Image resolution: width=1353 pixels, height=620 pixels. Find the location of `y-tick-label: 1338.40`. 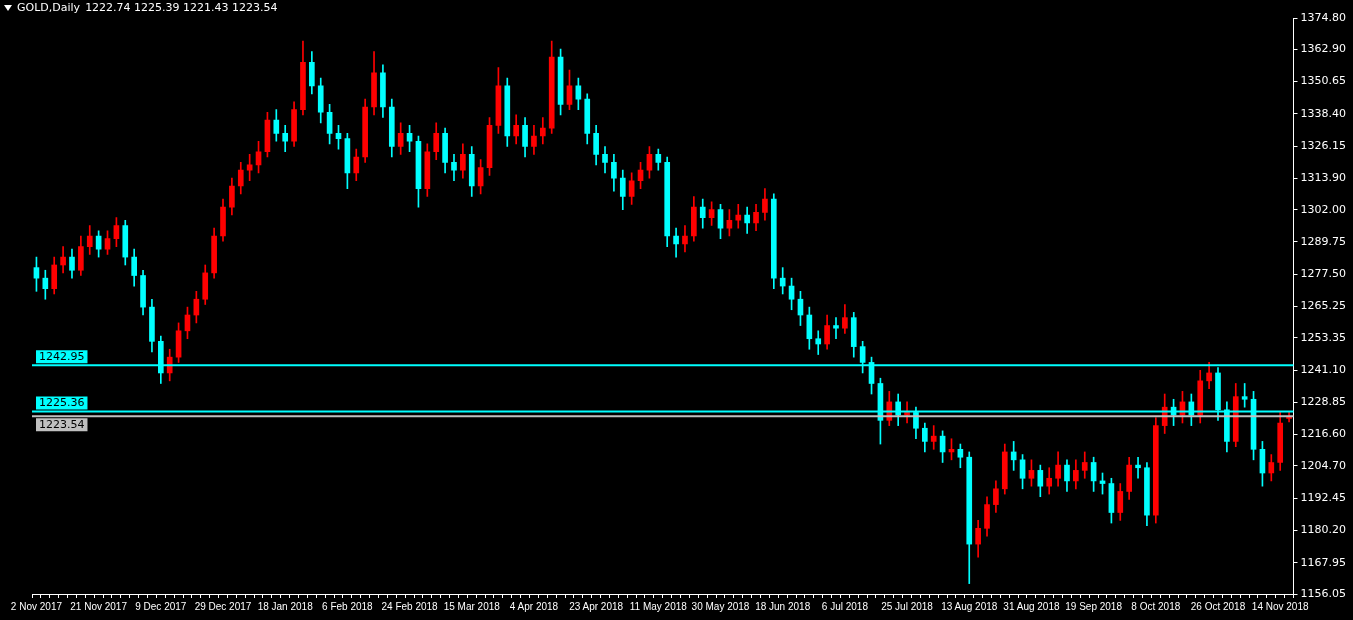

y-tick-label: 1338.40 is located at coordinates (1323, 113).